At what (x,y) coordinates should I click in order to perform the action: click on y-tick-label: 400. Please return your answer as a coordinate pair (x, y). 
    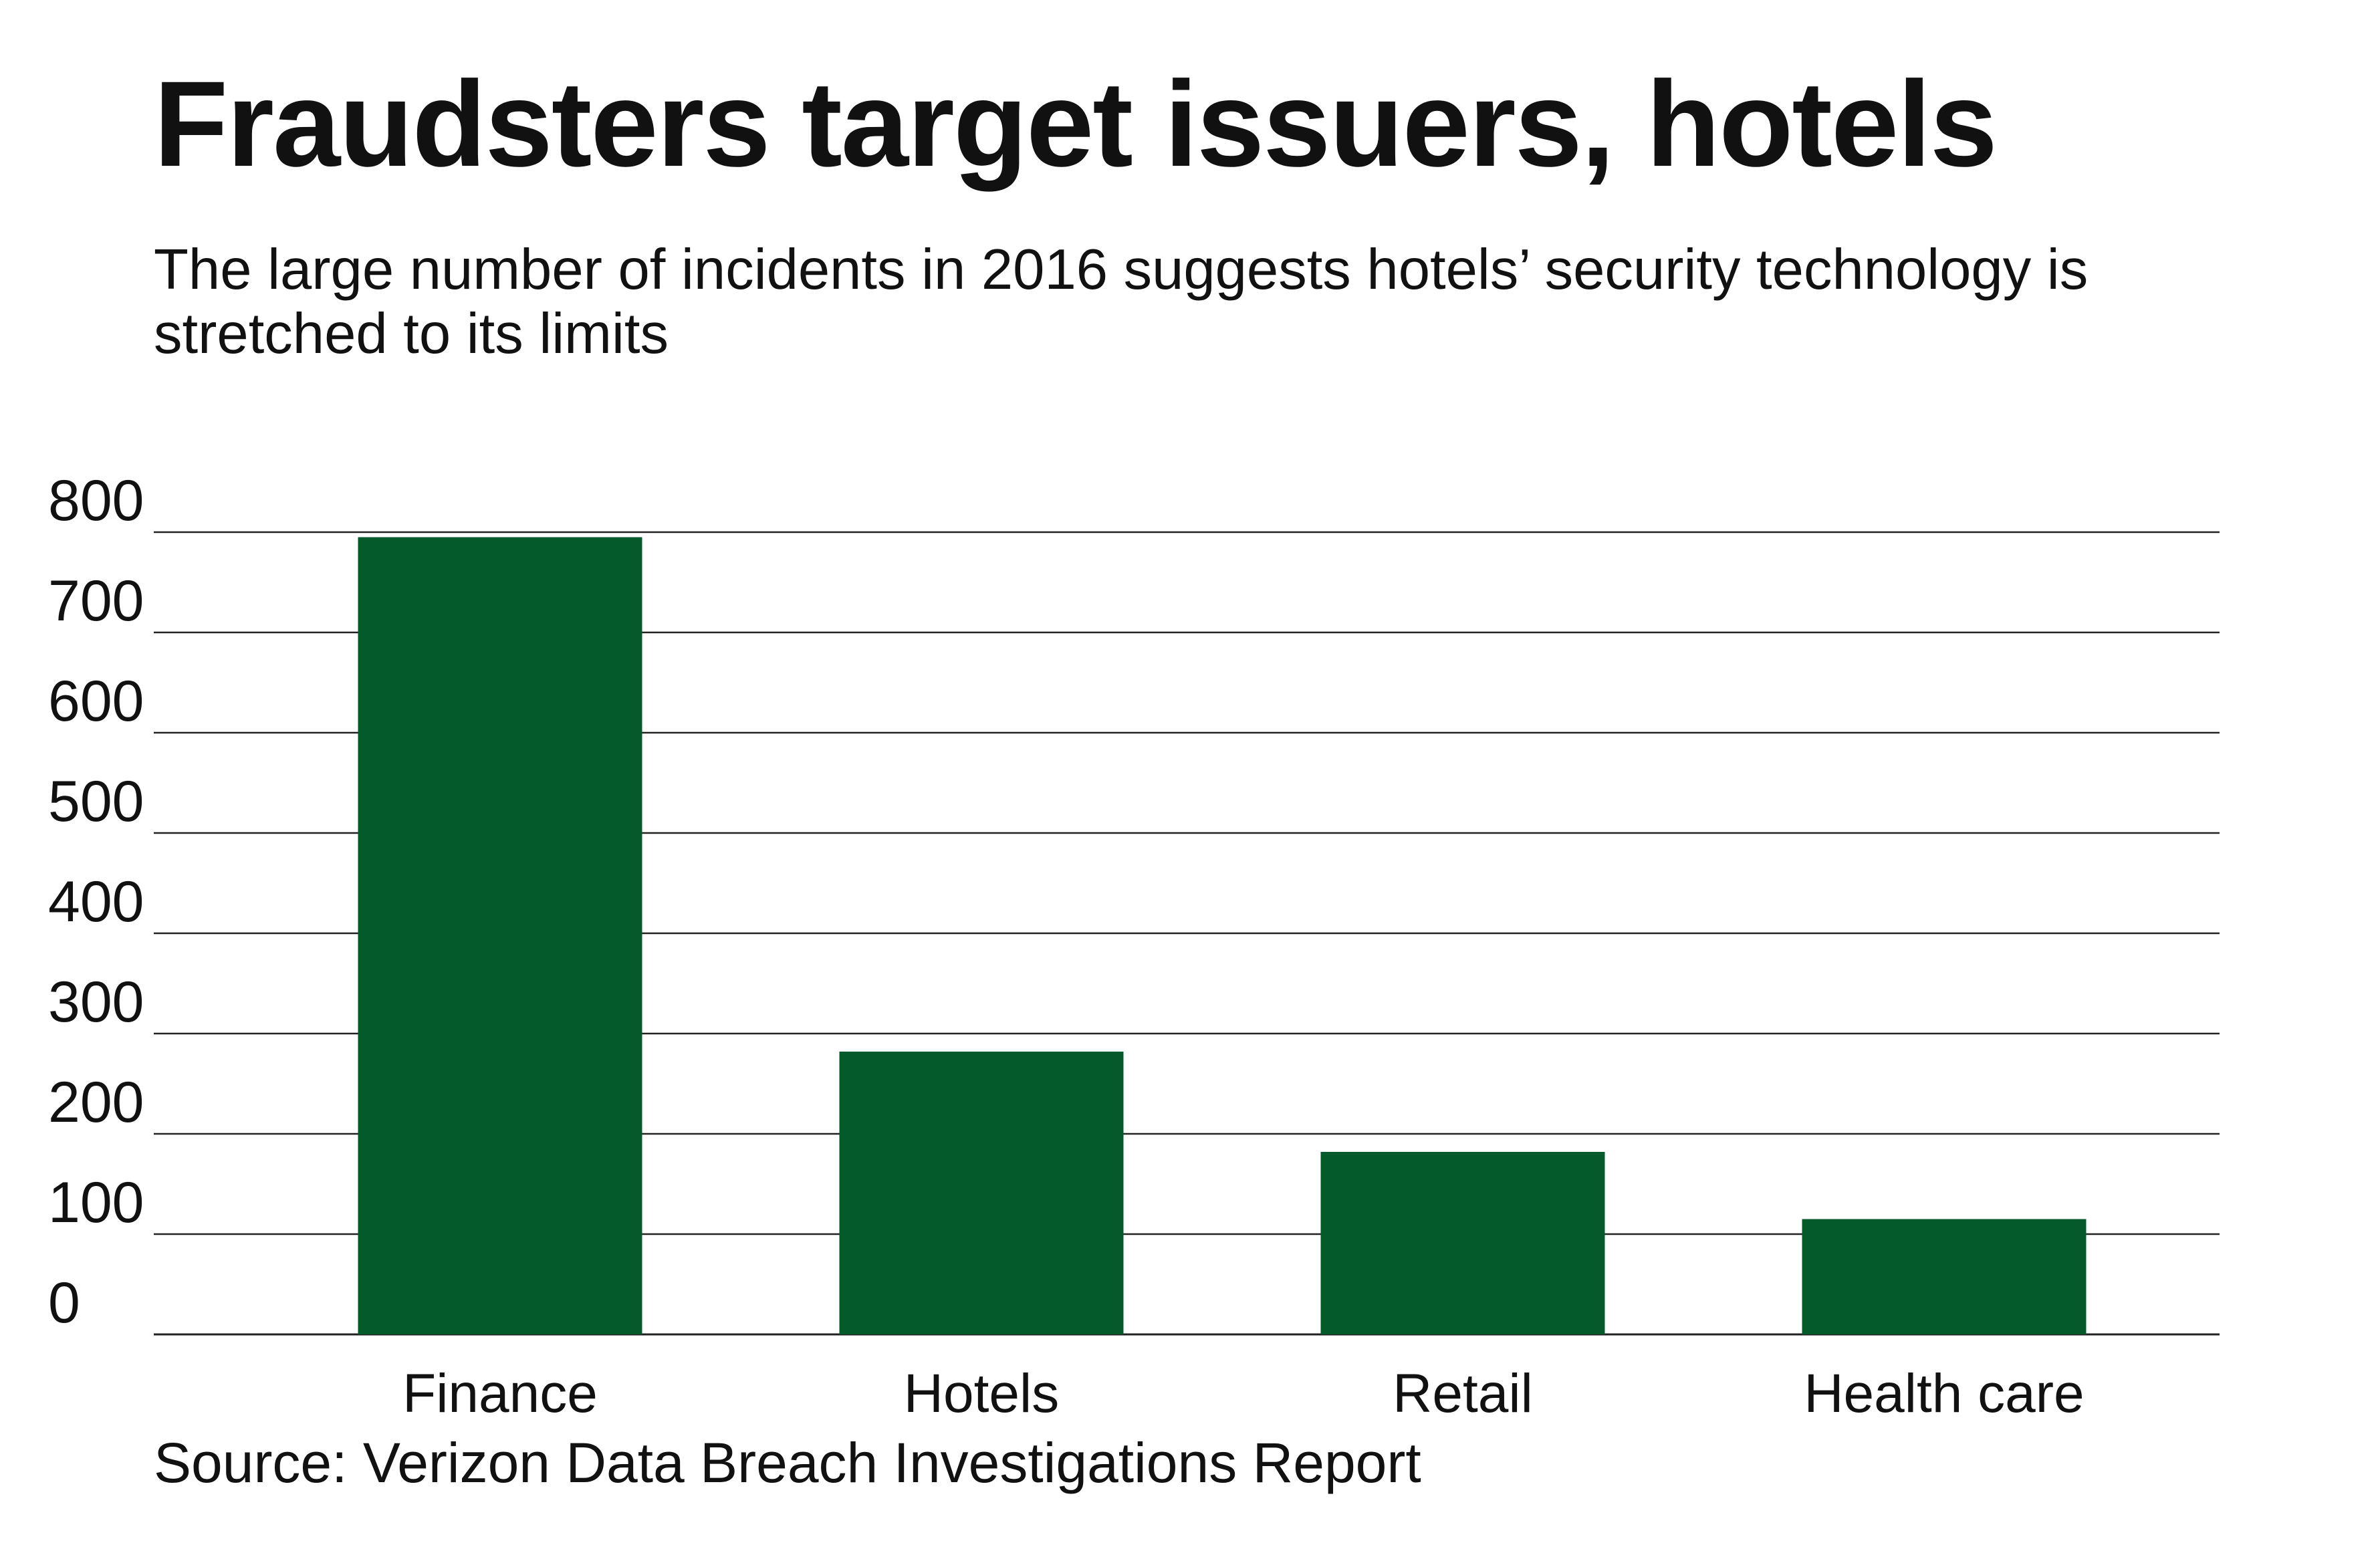
    Looking at the image, I should click on (96, 902).